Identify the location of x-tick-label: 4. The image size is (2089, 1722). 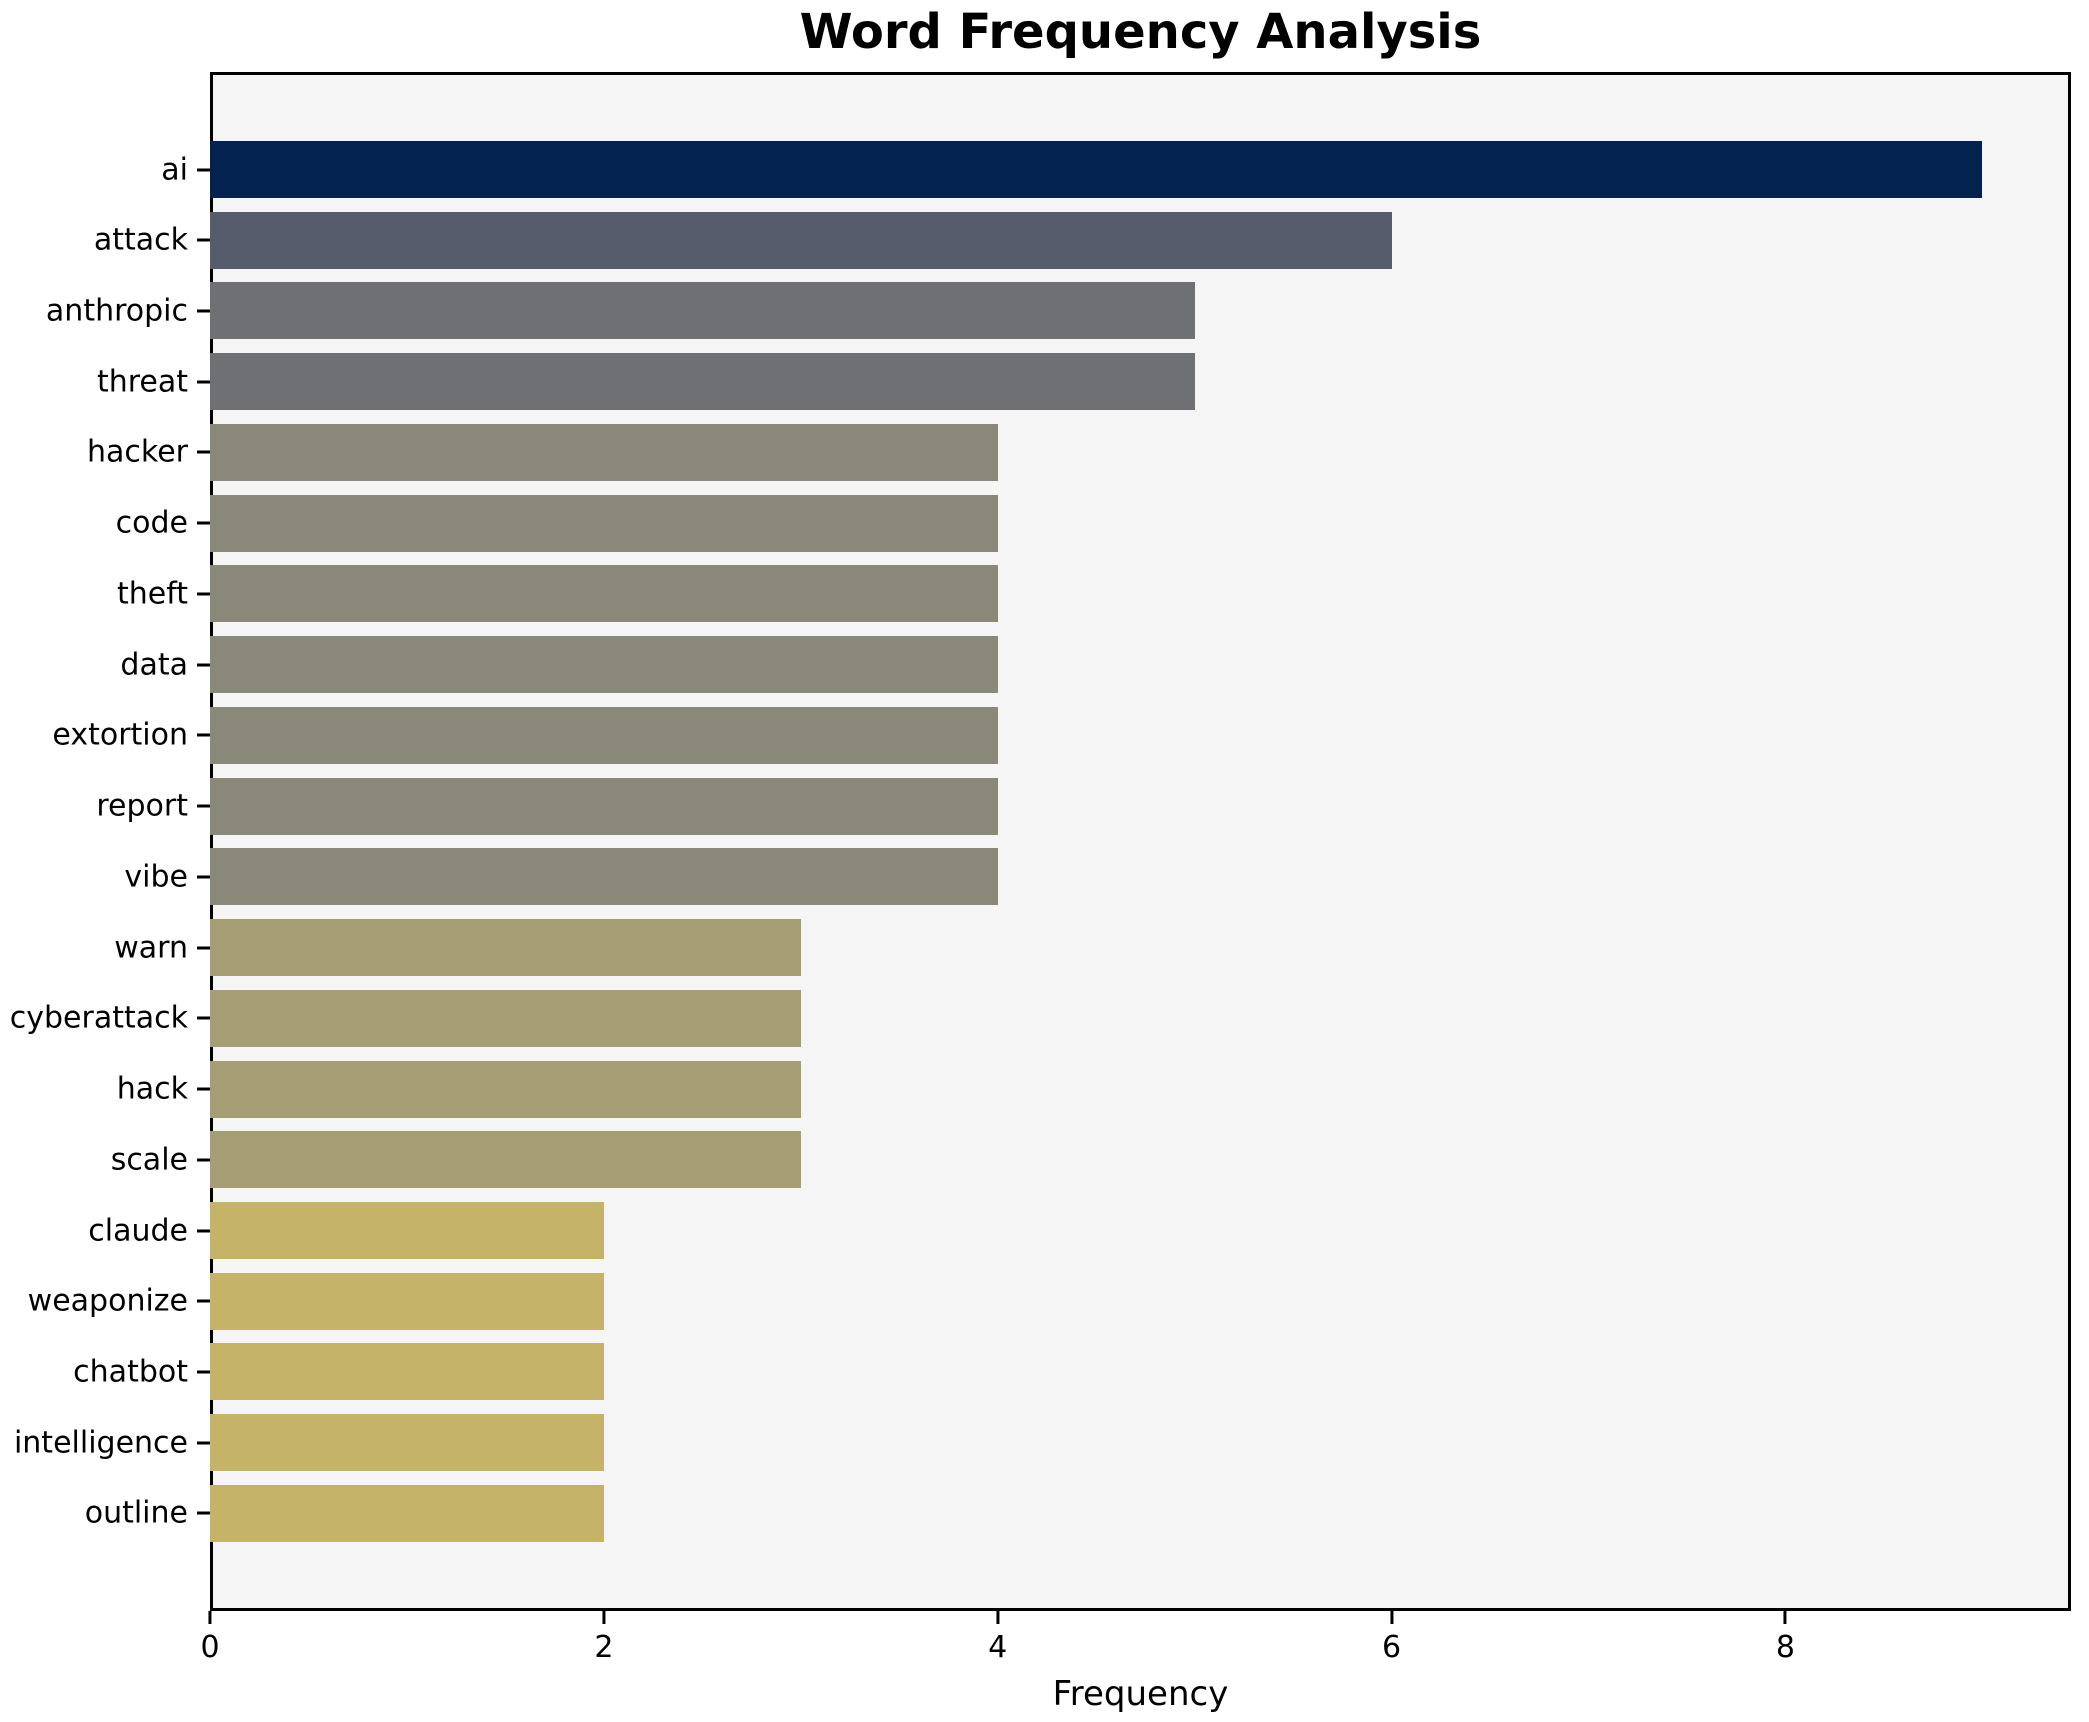
(998, 1647).